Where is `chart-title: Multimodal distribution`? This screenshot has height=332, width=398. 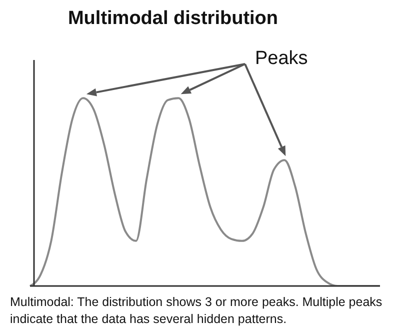 chart-title: Multimodal distribution is located at coordinates (173, 19).